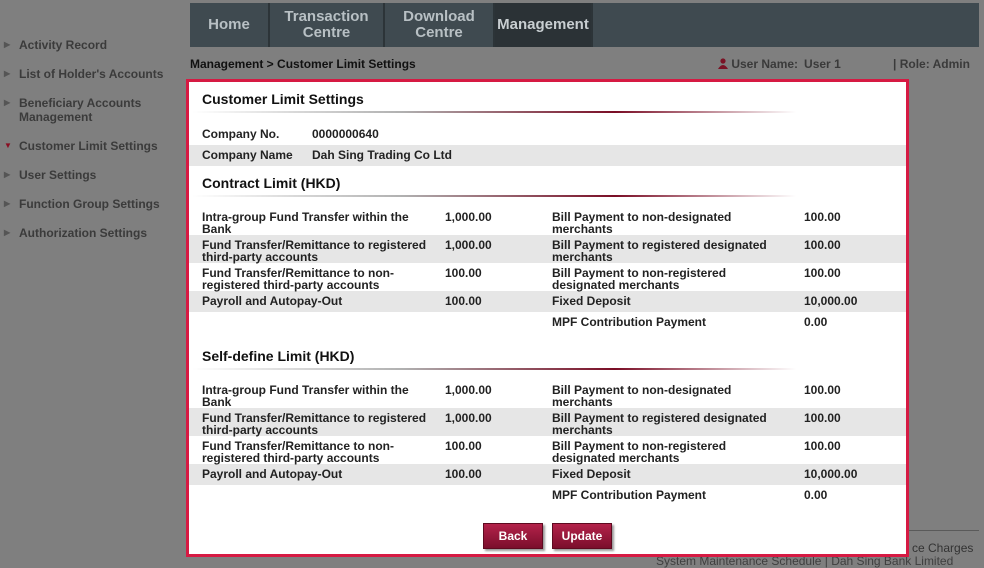 This screenshot has width=984, height=568. What do you see at coordinates (765, 64) in the screenshot?
I see `user-label: User Name:` at bounding box center [765, 64].